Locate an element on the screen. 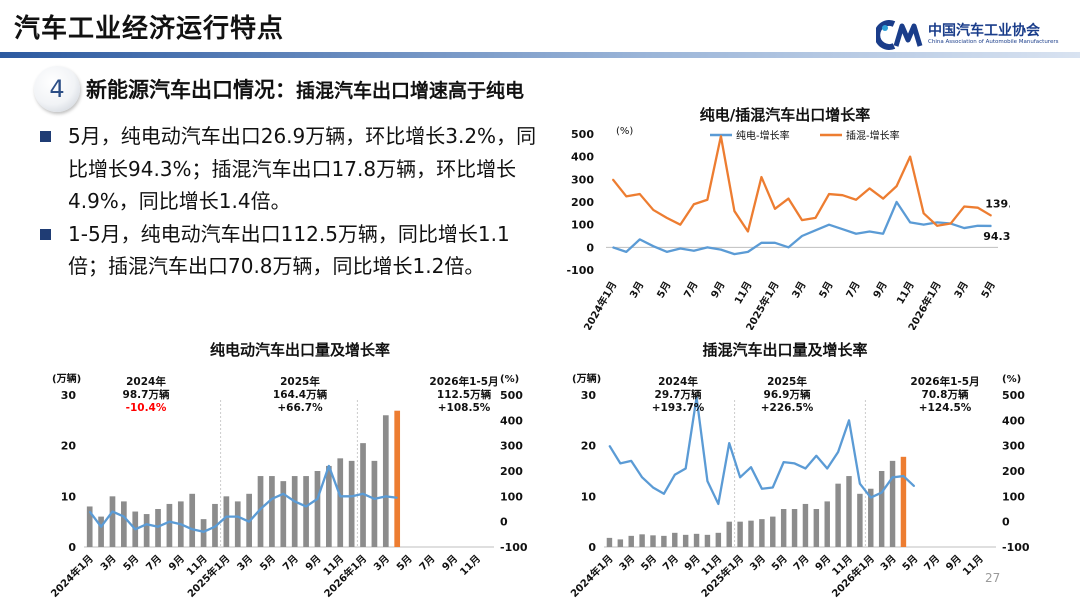 The image size is (1080, 607). left-y-tick: 10 is located at coordinates (69, 496).